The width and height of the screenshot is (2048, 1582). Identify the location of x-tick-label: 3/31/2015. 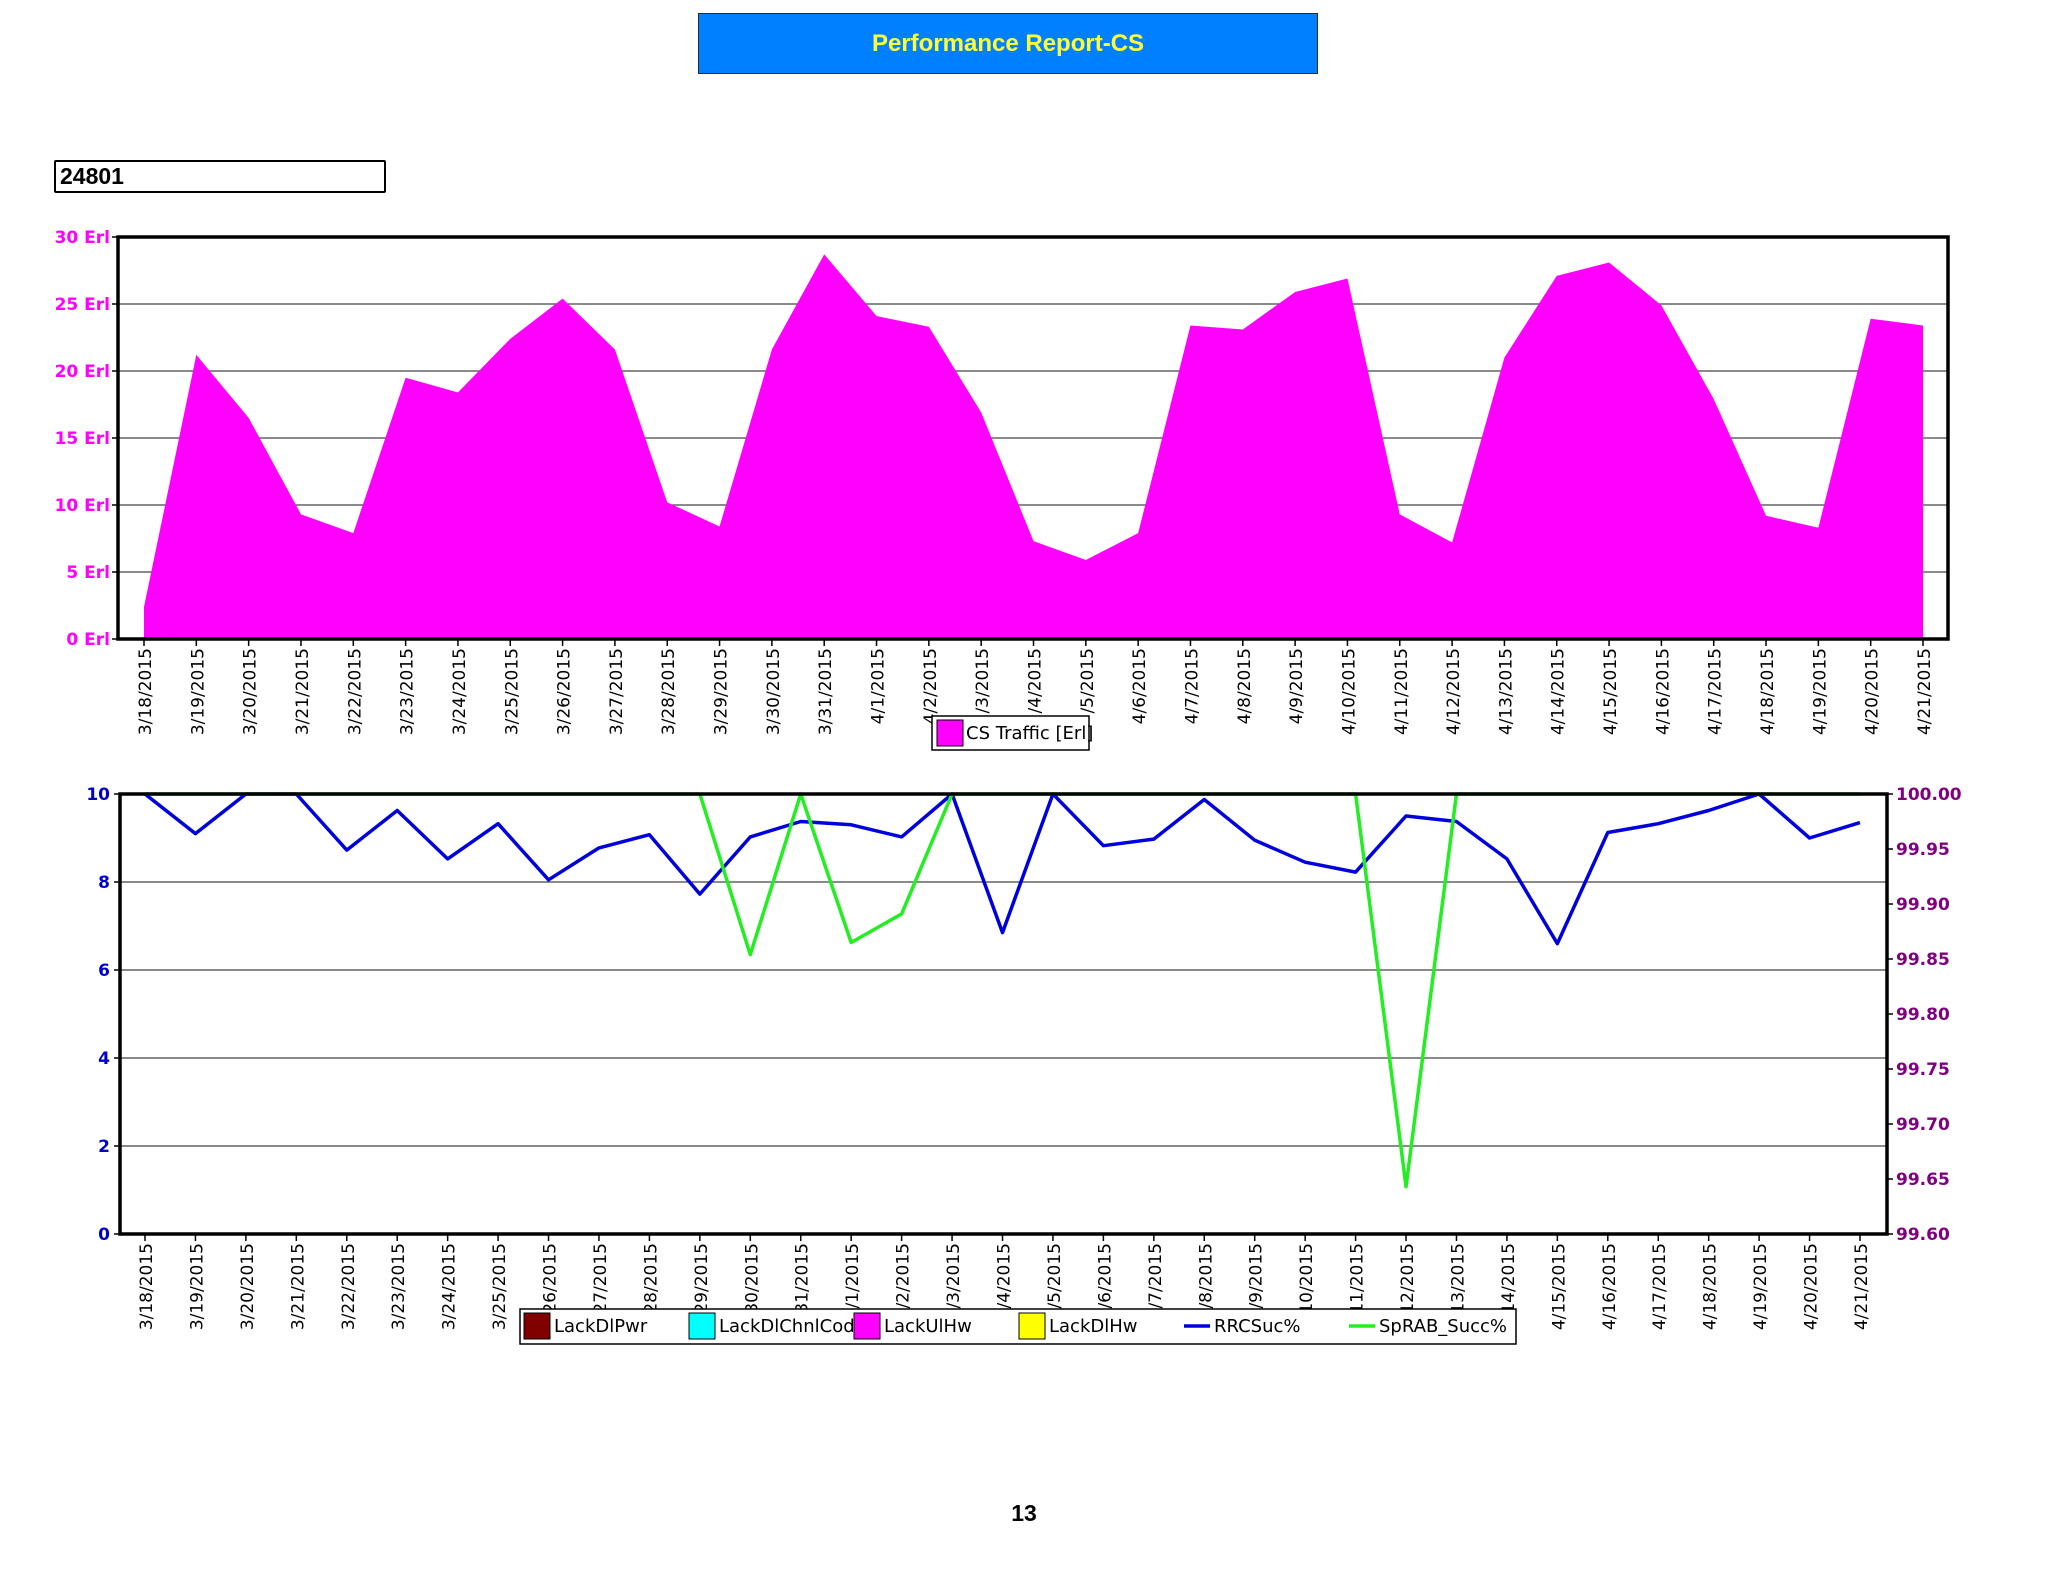
(826, 691).